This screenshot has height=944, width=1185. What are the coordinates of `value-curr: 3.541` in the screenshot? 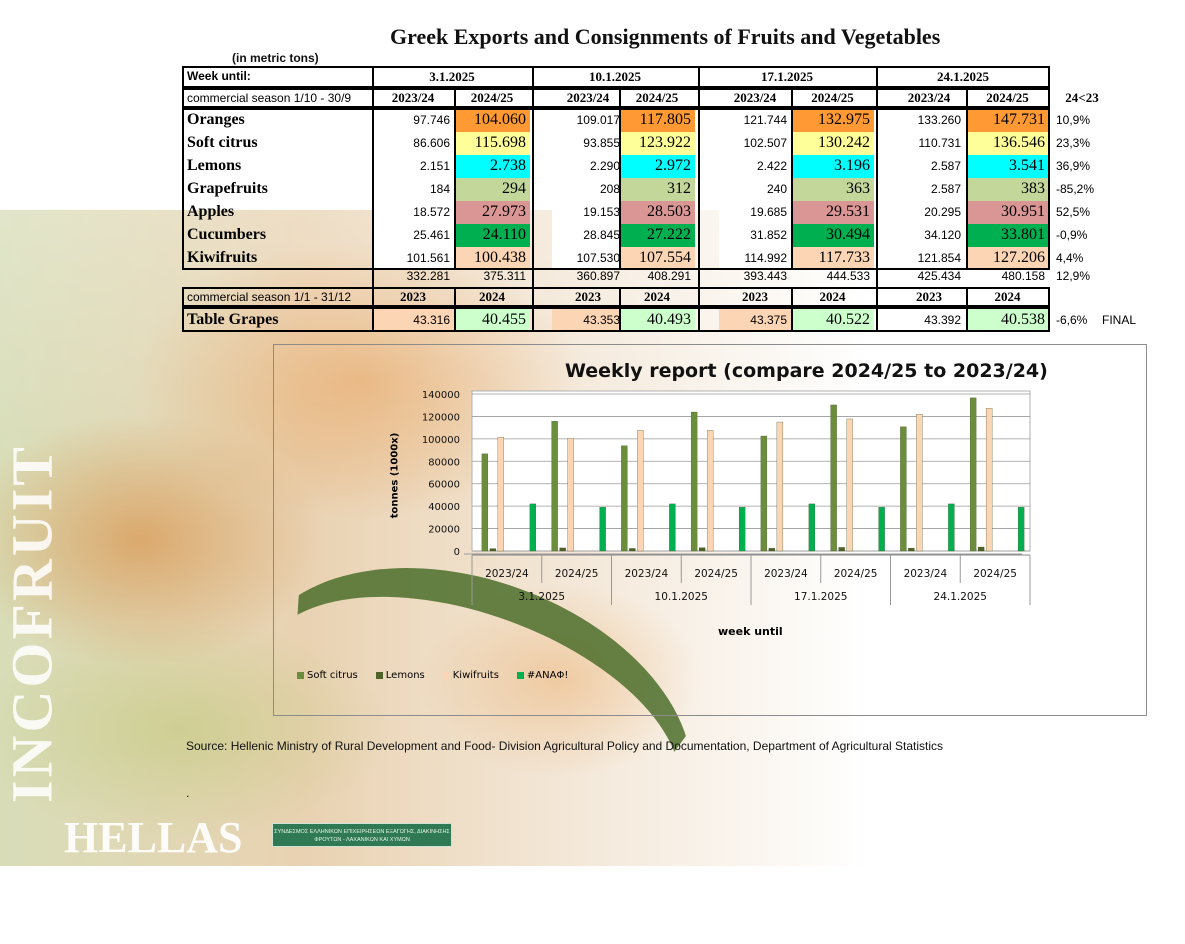 It's located at (1007, 166).